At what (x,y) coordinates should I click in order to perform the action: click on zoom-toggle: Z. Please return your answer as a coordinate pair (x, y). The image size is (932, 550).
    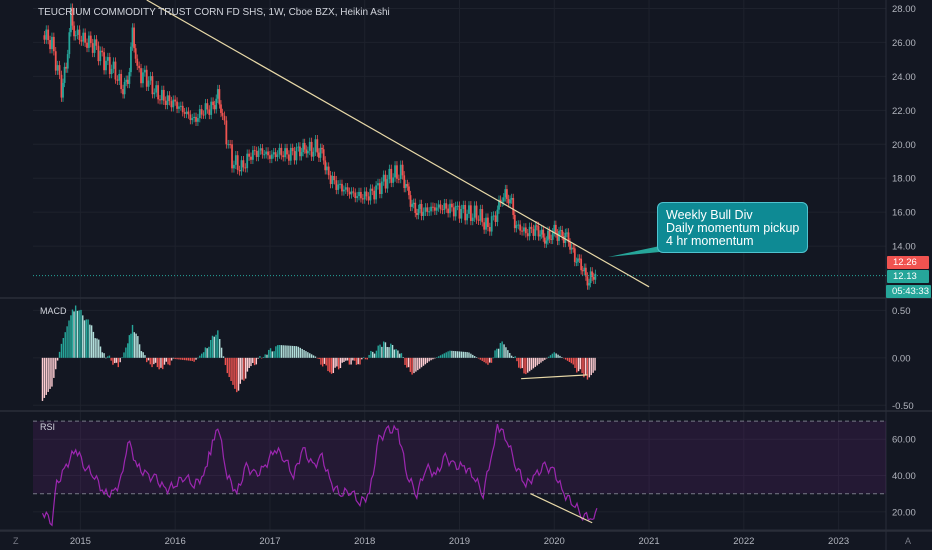
    Looking at the image, I should click on (16, 541).